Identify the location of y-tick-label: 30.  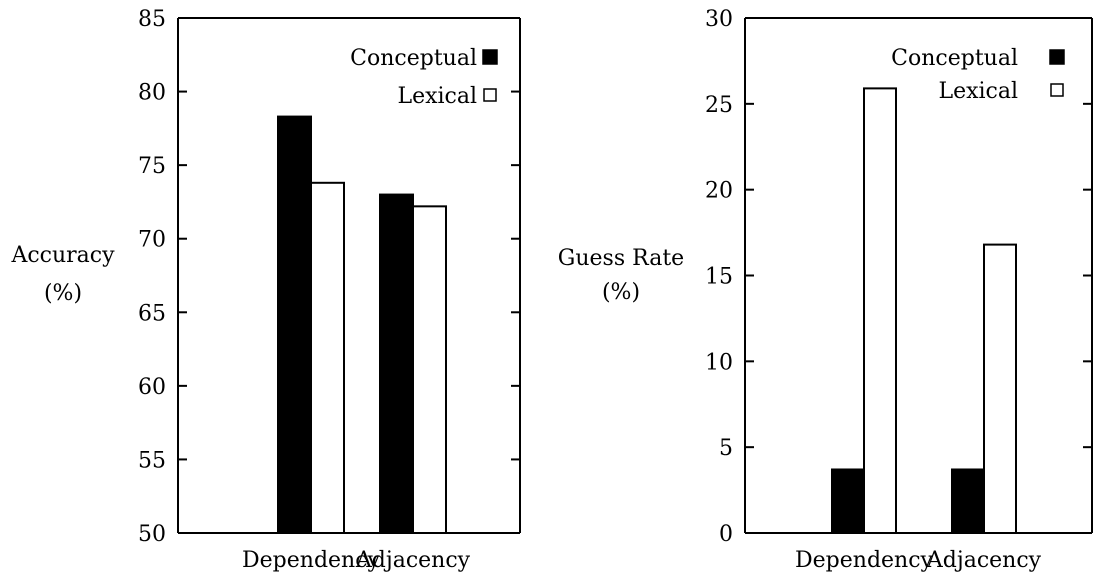
(719, 19).